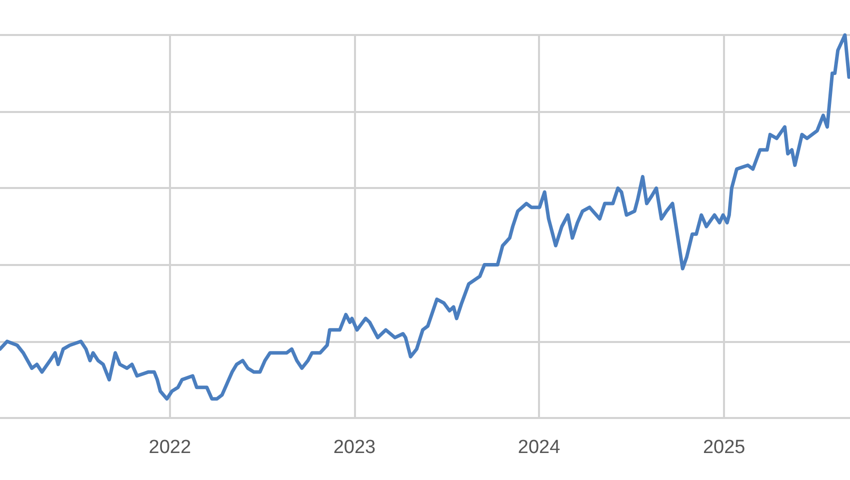 The width and height of the screenshot is (850, 480). Describe the element at coordinates (724, 447) in the screenshot. I see `x-tick-label: 2025` at that location.